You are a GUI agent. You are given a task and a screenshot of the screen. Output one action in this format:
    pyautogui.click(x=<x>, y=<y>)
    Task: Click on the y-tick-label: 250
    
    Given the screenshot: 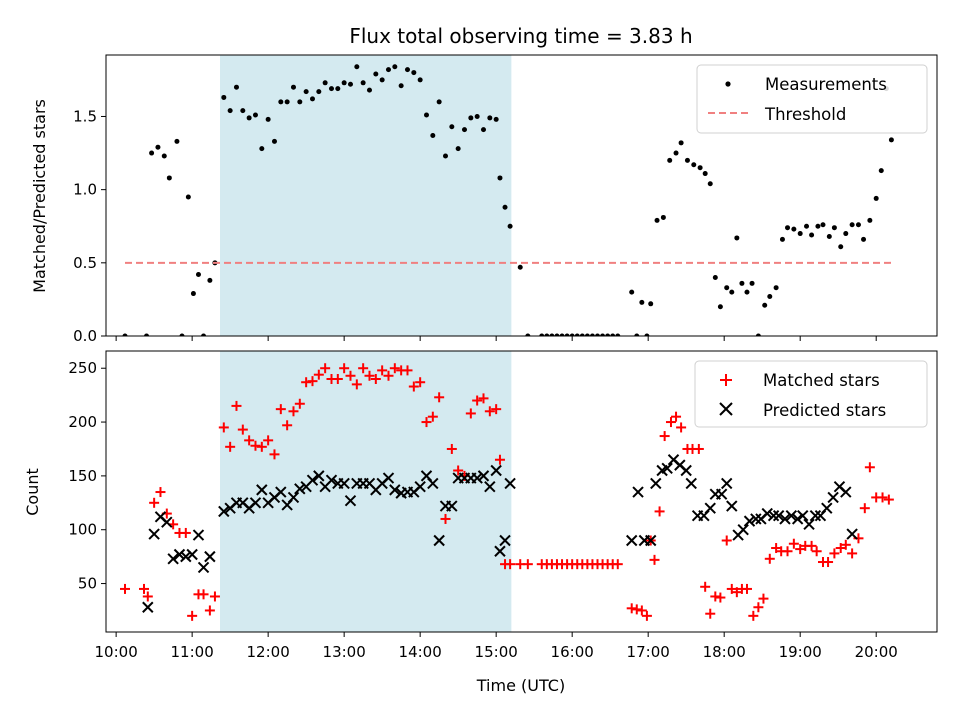 What is the action you would take?
    pyautogui.click(x=82, y=368)
    